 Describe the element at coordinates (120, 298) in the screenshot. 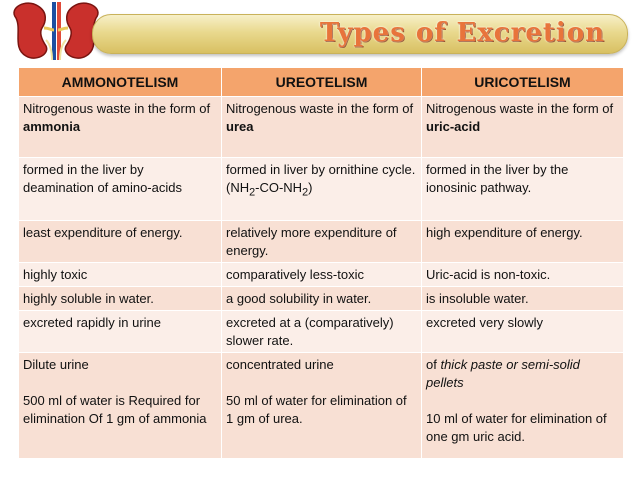

I see `cell-ammono-solubility: highly soluble in water.` at that location.